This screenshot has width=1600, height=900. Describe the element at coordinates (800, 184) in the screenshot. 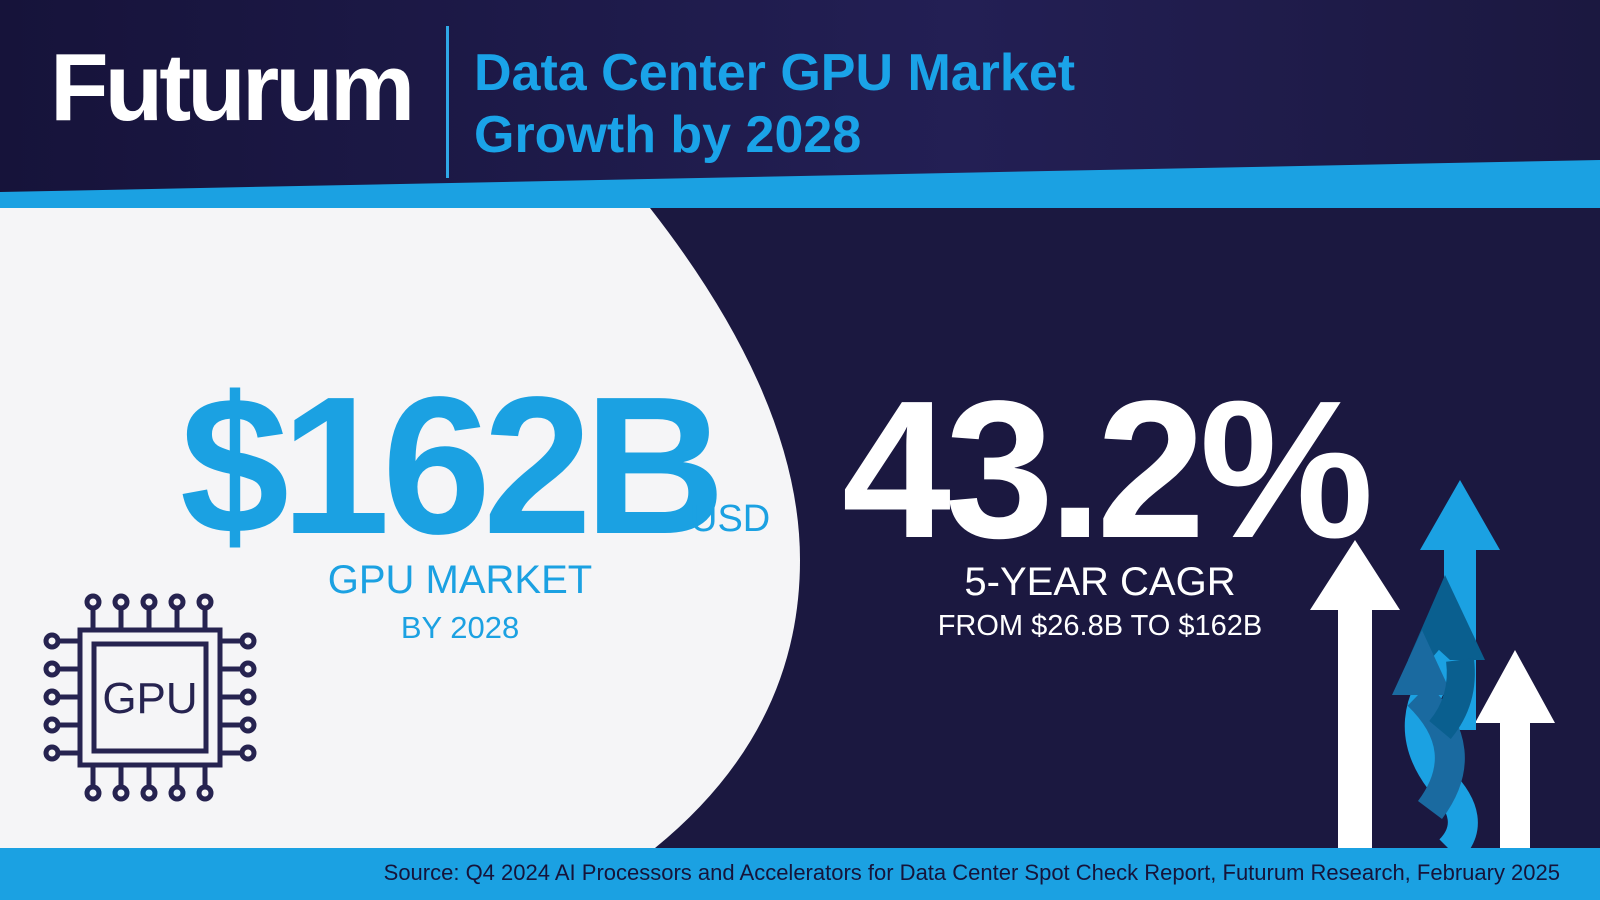

I see `accent-stripe` at that location.